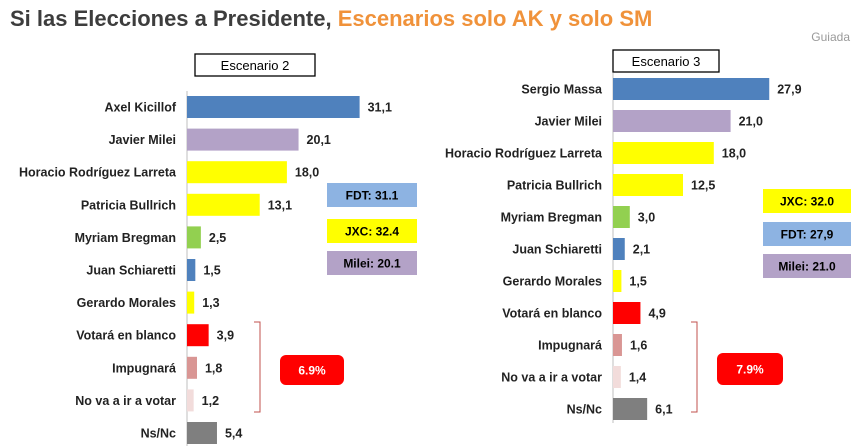  I want to click on chart2-category-label: Patricia Bullrich, so click(554, 186).